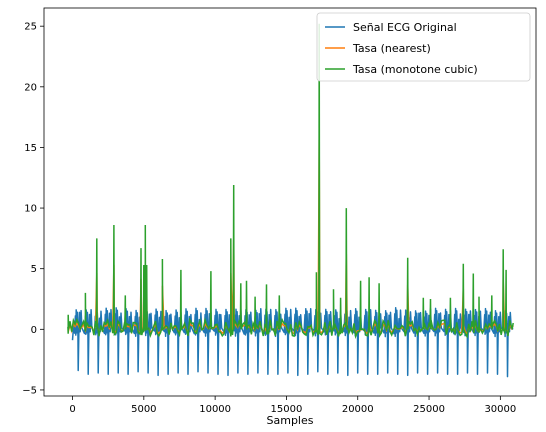  I want to click on series-line-ecg-original, so click(292, 342).